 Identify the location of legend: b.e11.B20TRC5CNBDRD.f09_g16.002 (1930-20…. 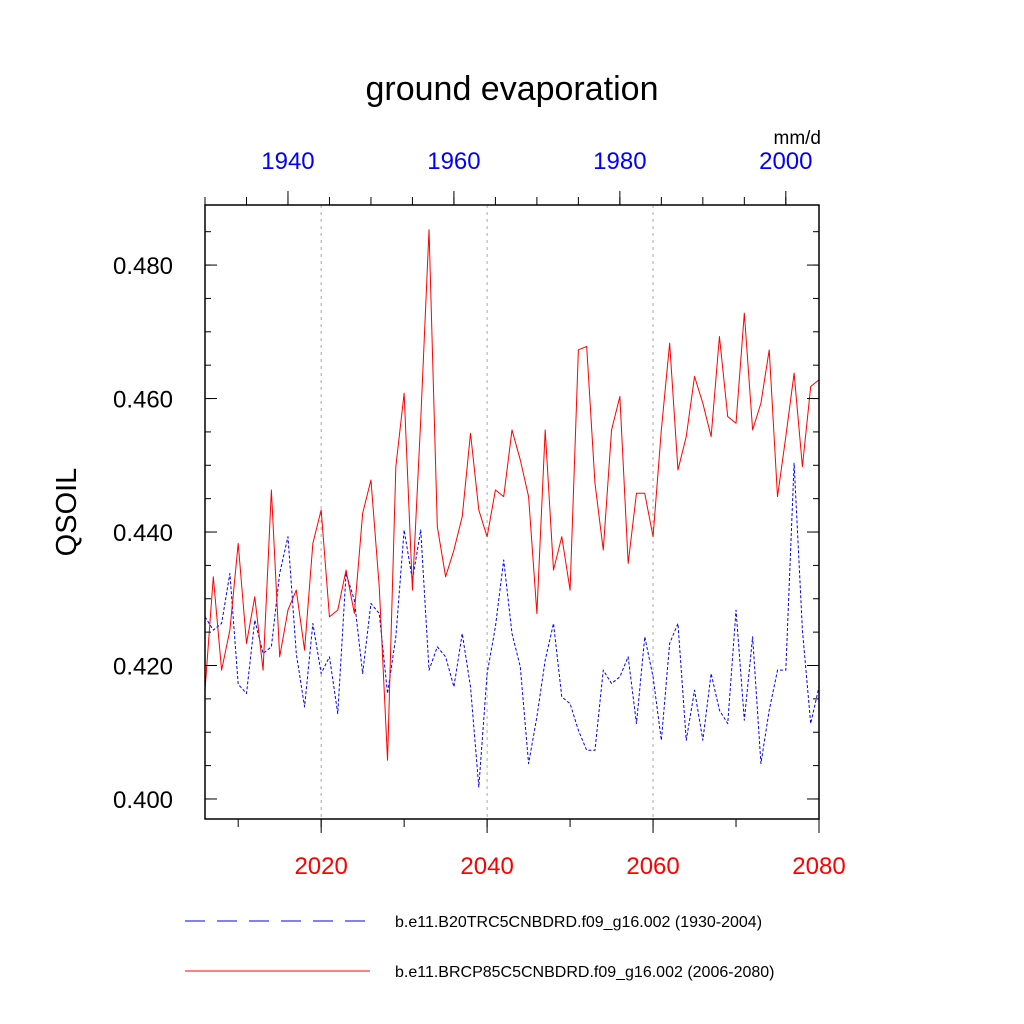
(479, 947).